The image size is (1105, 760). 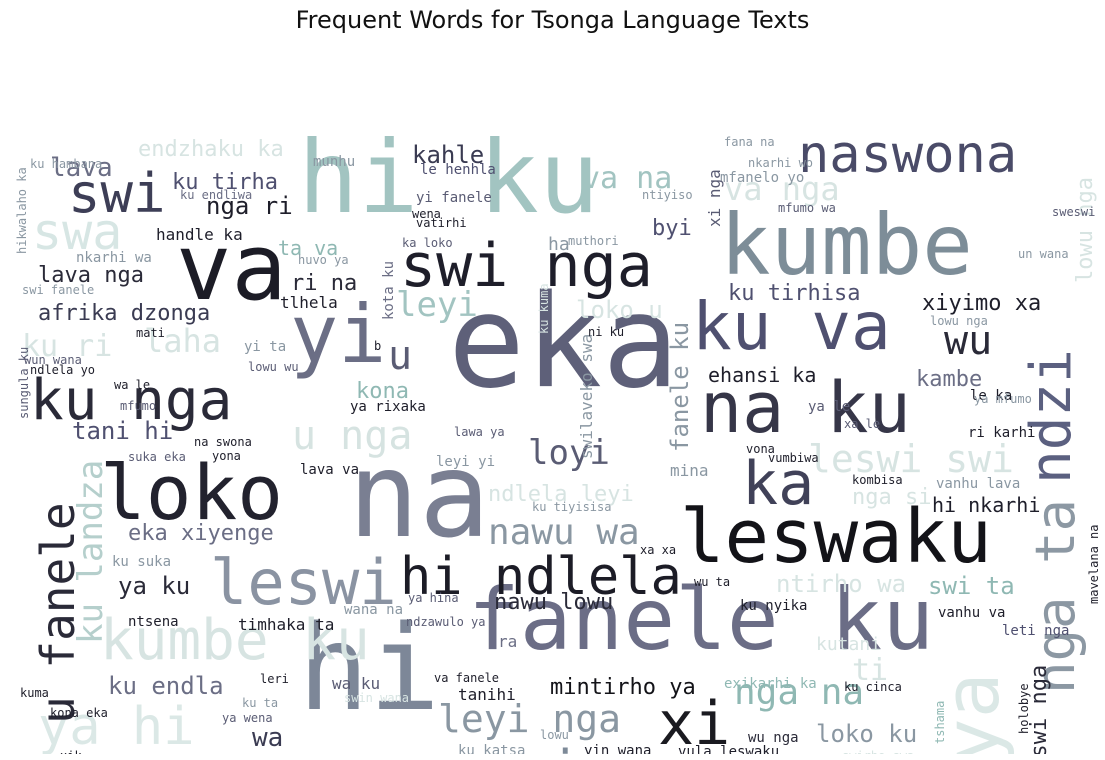 I want to click on word-ku-ri: ku ri, so click(x=67, y=346).